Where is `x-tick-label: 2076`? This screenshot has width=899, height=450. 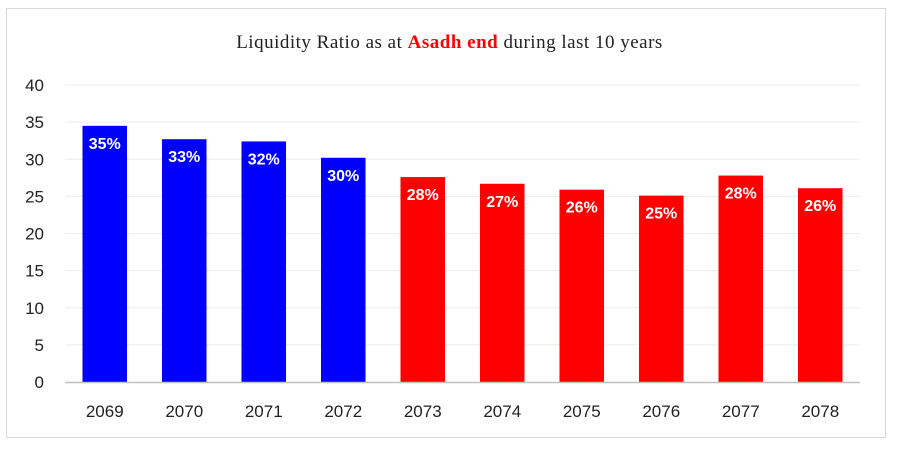 x-tick-label: 2076 is located at coordinates (661, 411).